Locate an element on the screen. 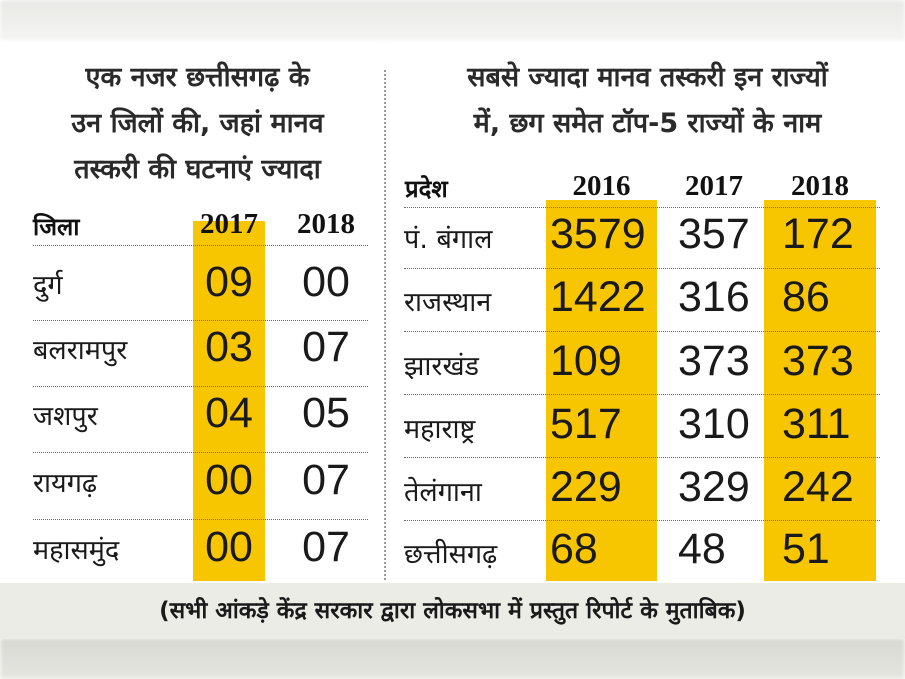 The height and width of the screenshot is (679, 905). district-value-2018: 00 is located at coordinates (326, 282).